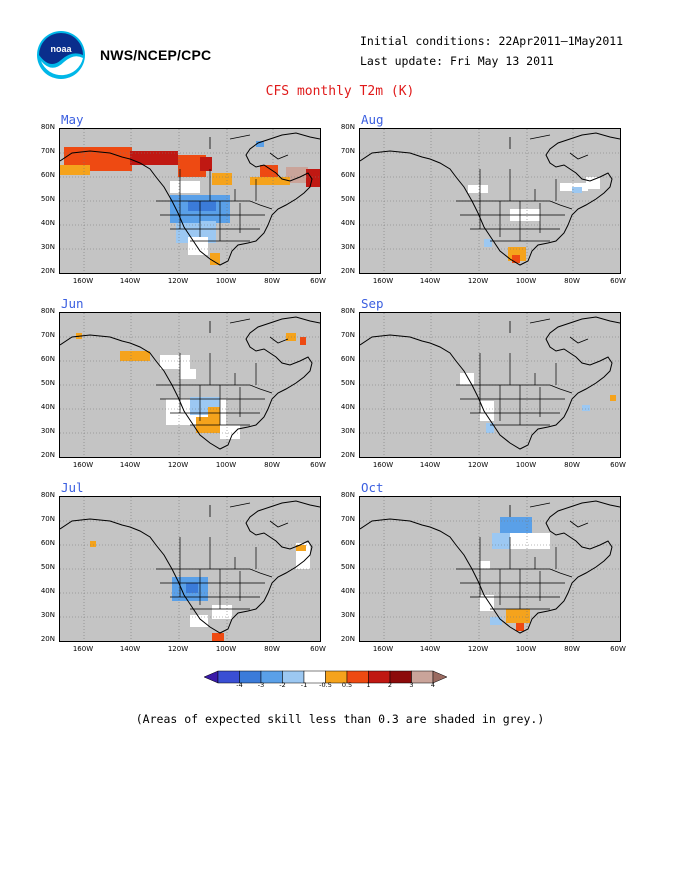  I want to click on legend-label: -2, so click(282, 685).